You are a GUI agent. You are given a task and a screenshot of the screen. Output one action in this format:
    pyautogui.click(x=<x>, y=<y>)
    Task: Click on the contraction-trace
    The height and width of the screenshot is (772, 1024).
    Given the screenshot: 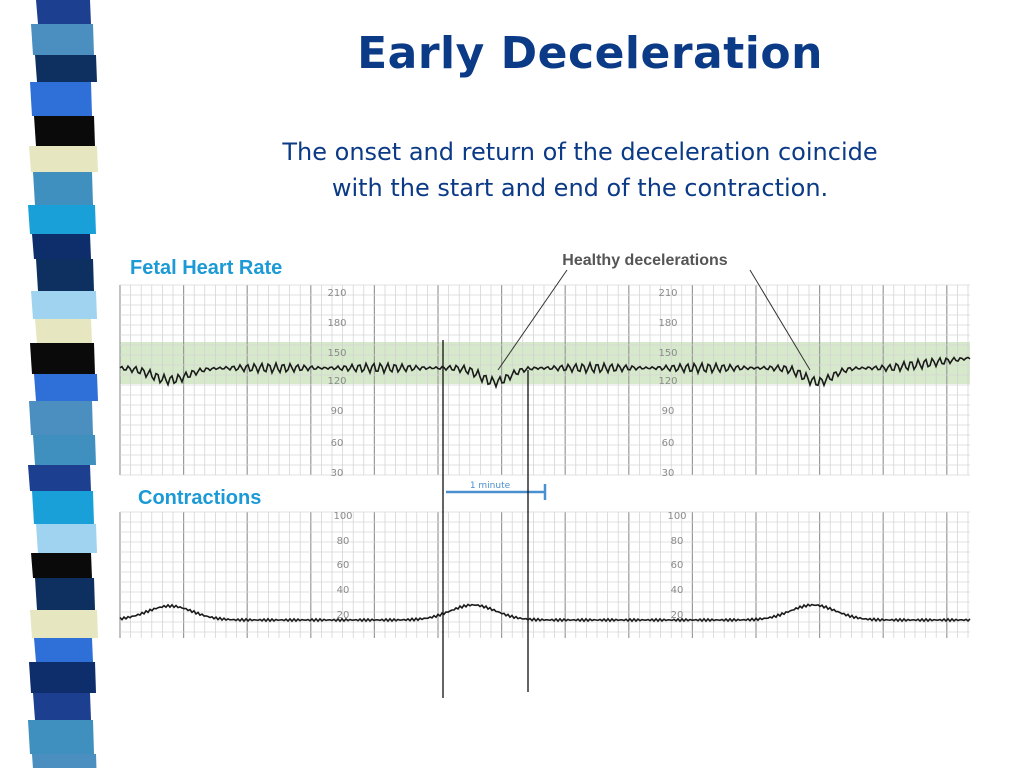 What is the action you would take?
    pyautogui.click(x=545, y=613)
    